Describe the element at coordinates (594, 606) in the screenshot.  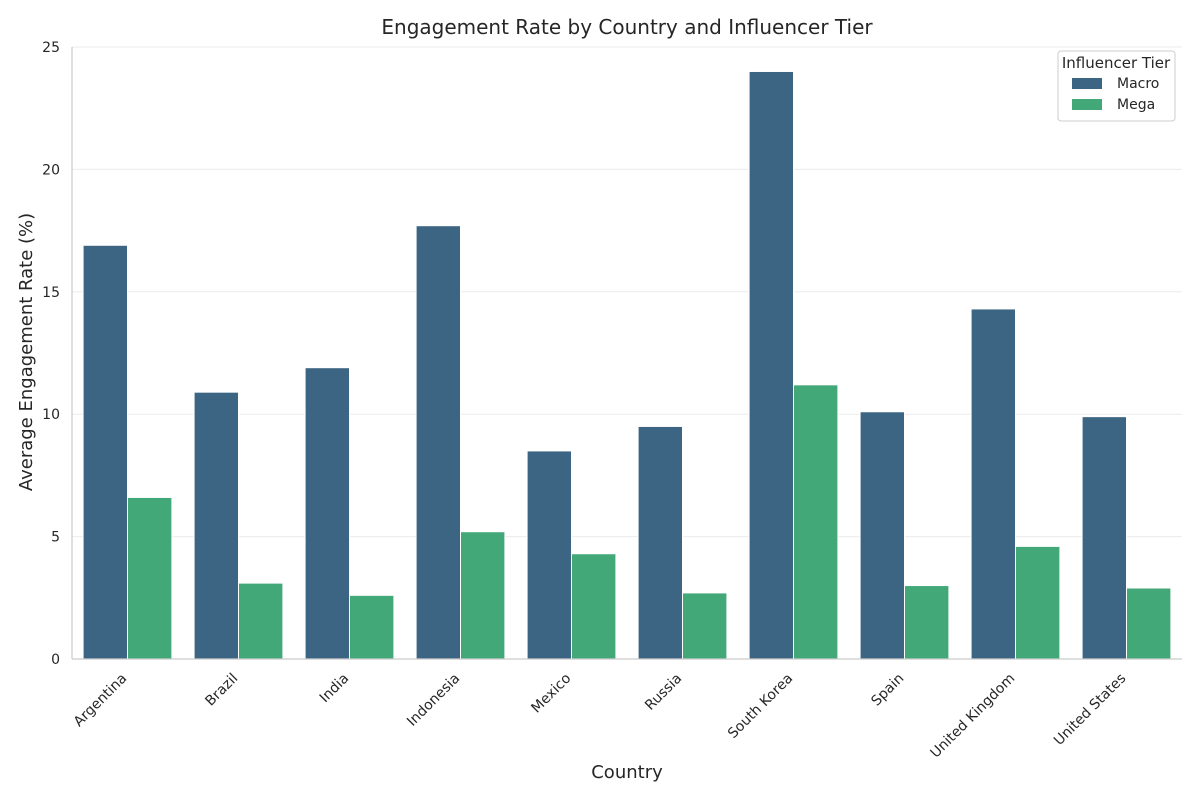
I see `bar-mega-mexico` at that location.